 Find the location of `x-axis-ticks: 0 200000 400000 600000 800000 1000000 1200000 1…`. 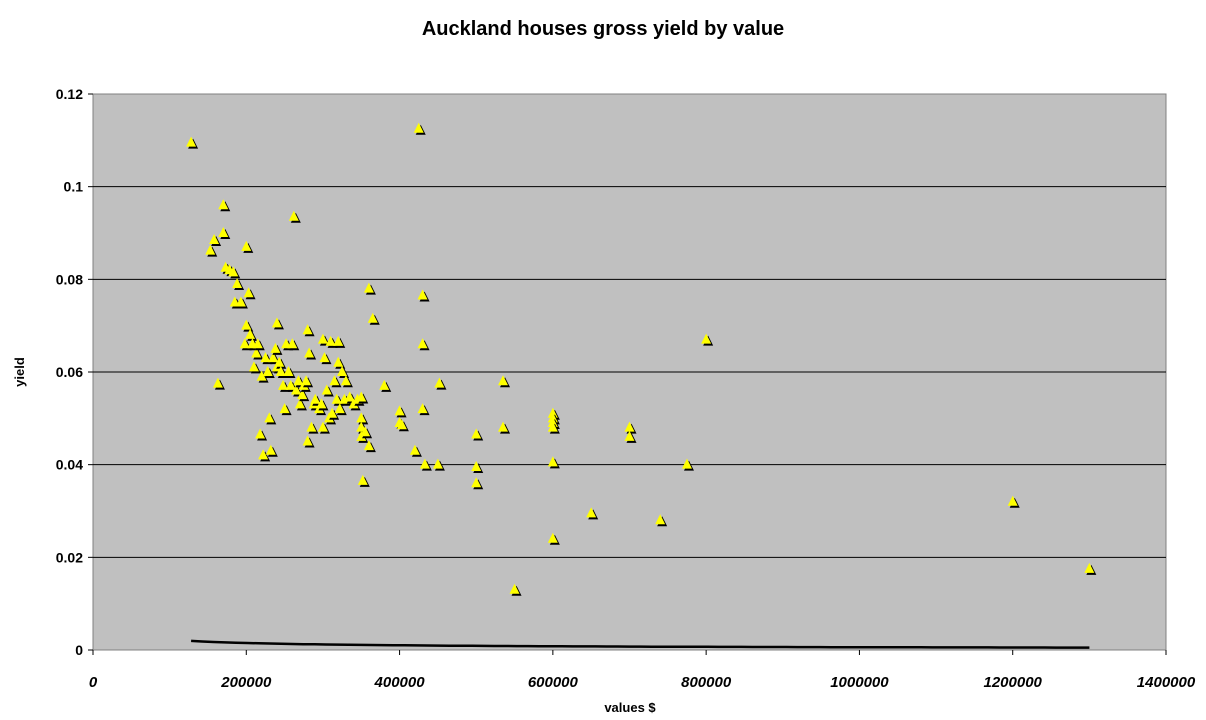

x-axis-ticks: 0 200000 400000 600000 800000 1000000 1200000 1… is located at coordinates (642, 670).